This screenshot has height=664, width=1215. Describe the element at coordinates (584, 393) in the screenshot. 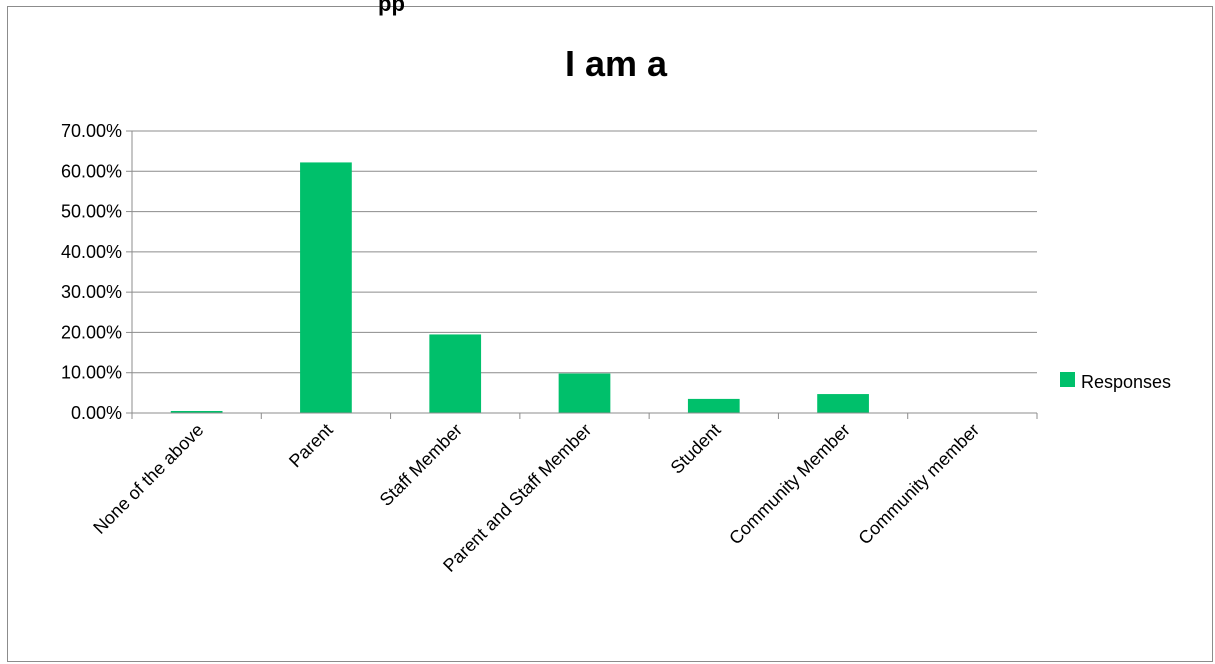

I see `bar-parent-and-staff-member` at that location.